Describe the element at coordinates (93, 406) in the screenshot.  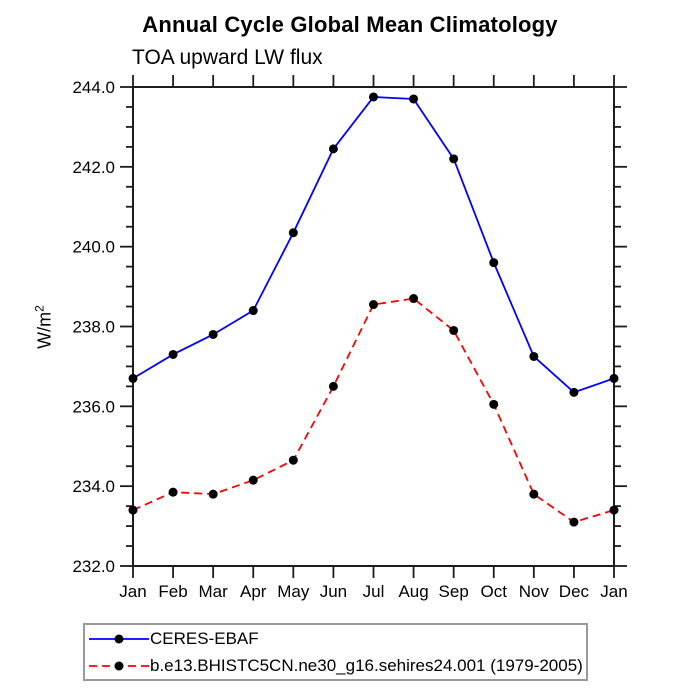
I see `svg-text: 236.0` at that location.